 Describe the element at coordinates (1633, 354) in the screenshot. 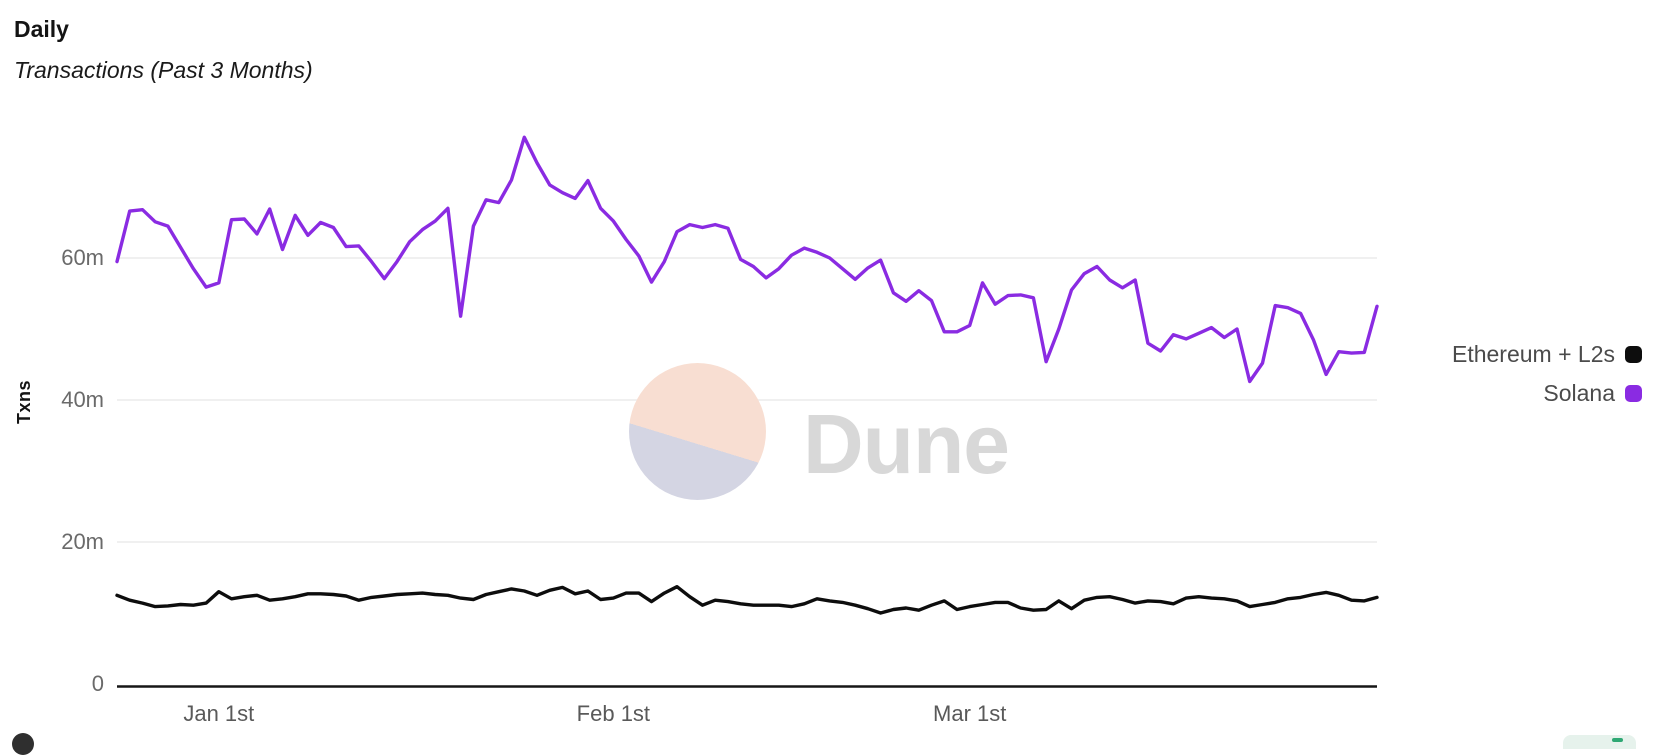

I see `legend-swatch-ethereum-l2s-icon` at that location.